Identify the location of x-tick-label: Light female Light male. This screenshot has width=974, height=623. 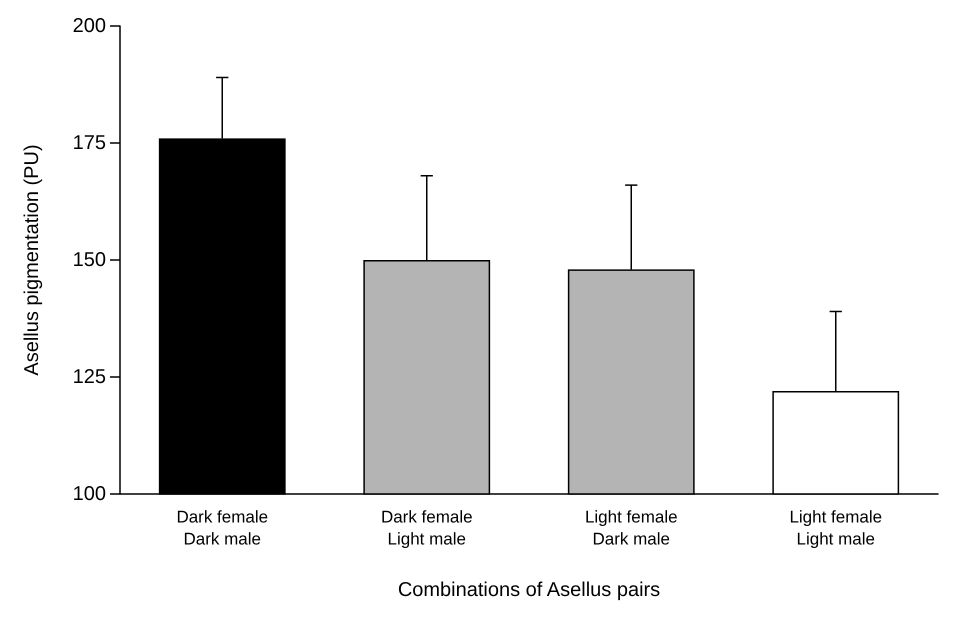
(835, 528).